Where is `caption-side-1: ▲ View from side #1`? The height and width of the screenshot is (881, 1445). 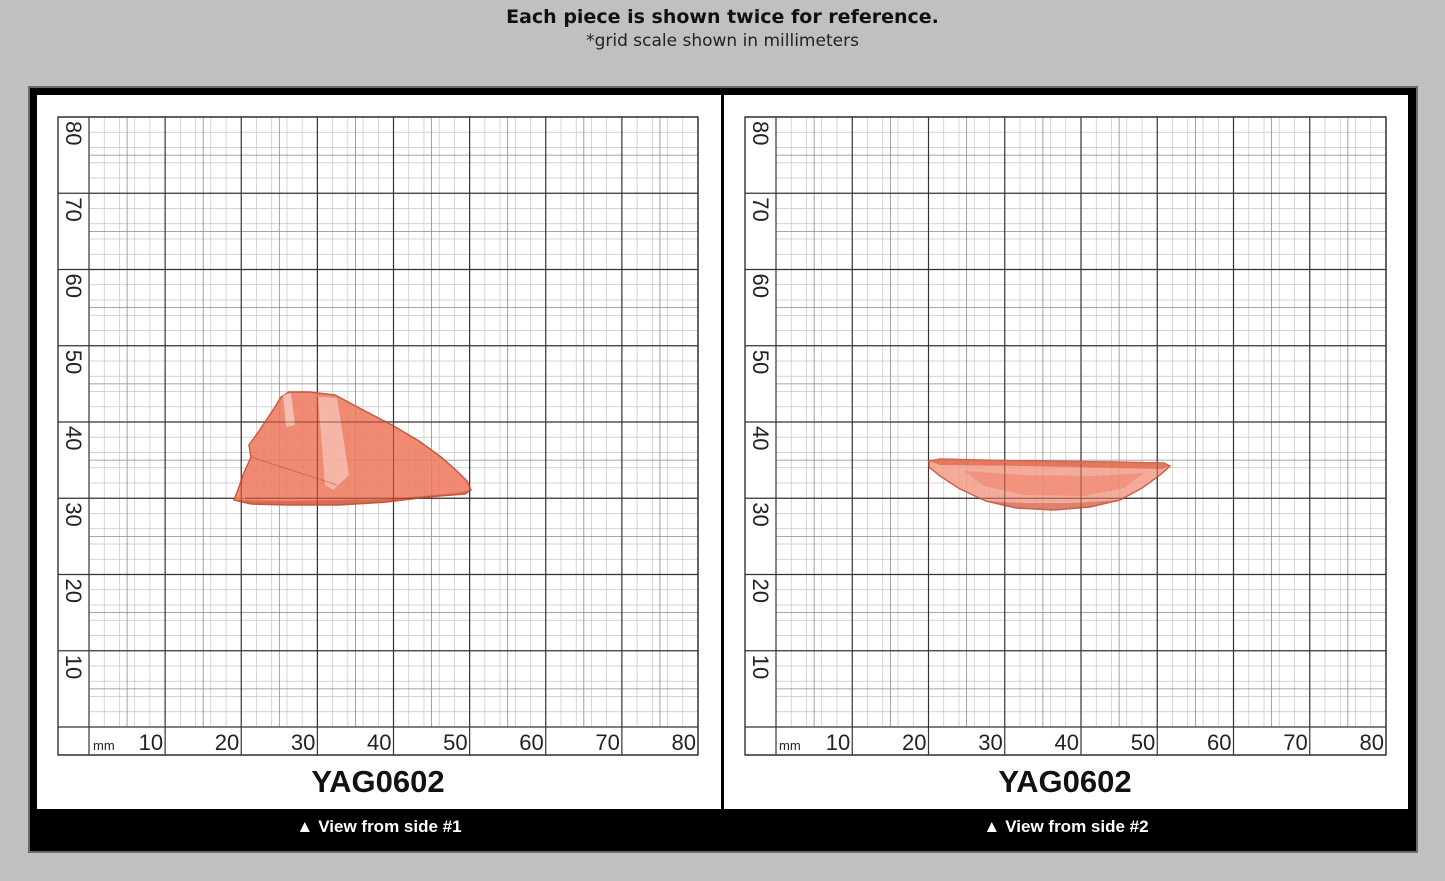 caption-side-1: ▲ View from side #1 is located at coordinates (379, 827).